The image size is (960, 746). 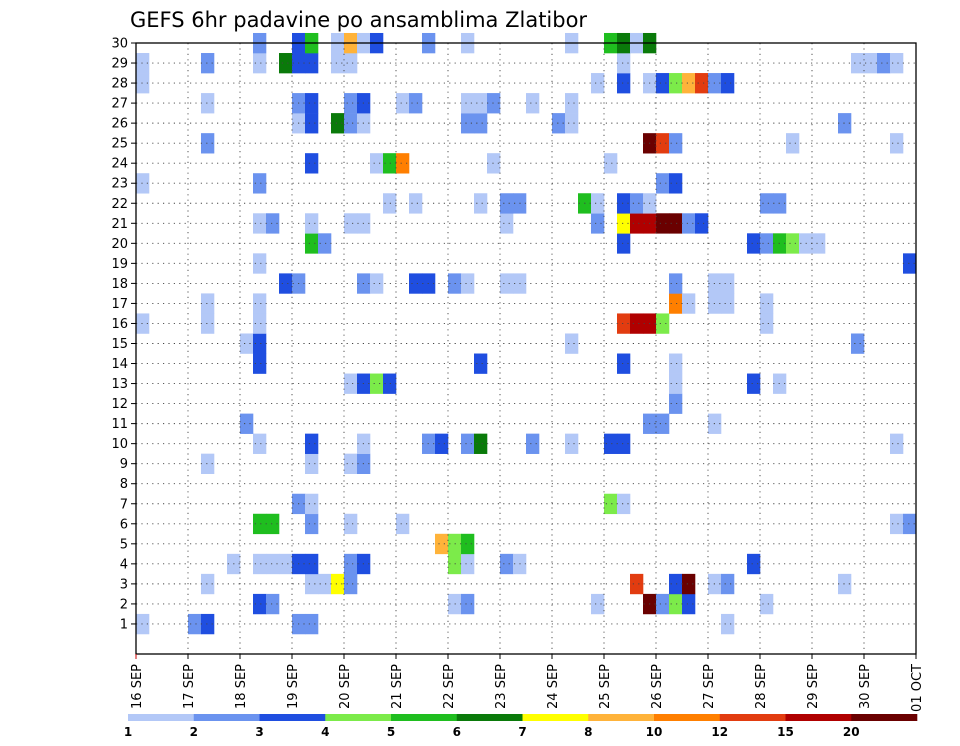 What do you see at coordinates (119, 304) in the screenshot?
I see `y-tick-label: 17` at bounding box center [119, 304].